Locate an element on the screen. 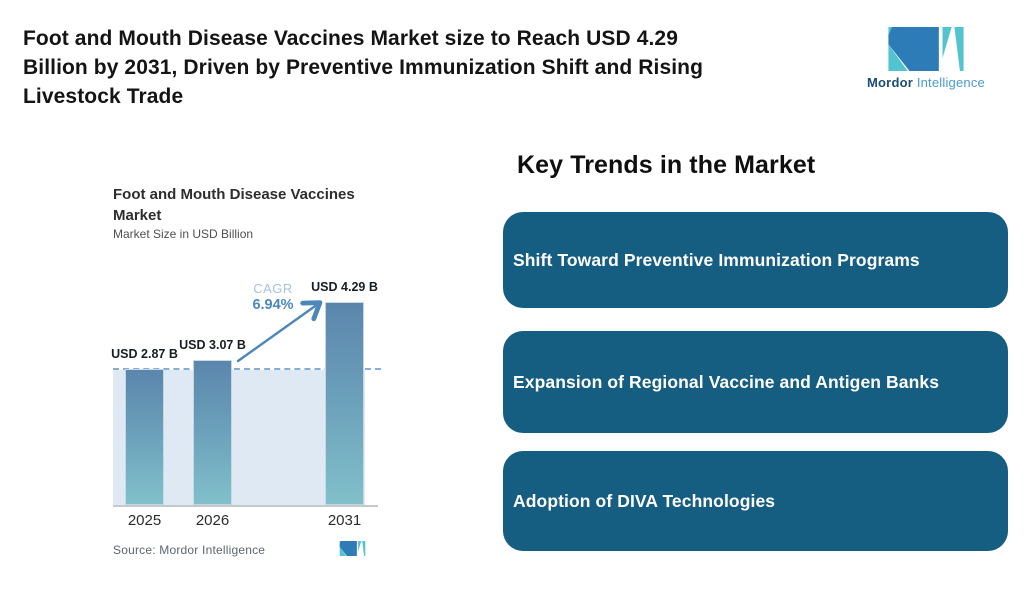 This screenshot has height=600, width=1036. brand-logo: Mordor Intelligence is located at coordinates (926, 58).